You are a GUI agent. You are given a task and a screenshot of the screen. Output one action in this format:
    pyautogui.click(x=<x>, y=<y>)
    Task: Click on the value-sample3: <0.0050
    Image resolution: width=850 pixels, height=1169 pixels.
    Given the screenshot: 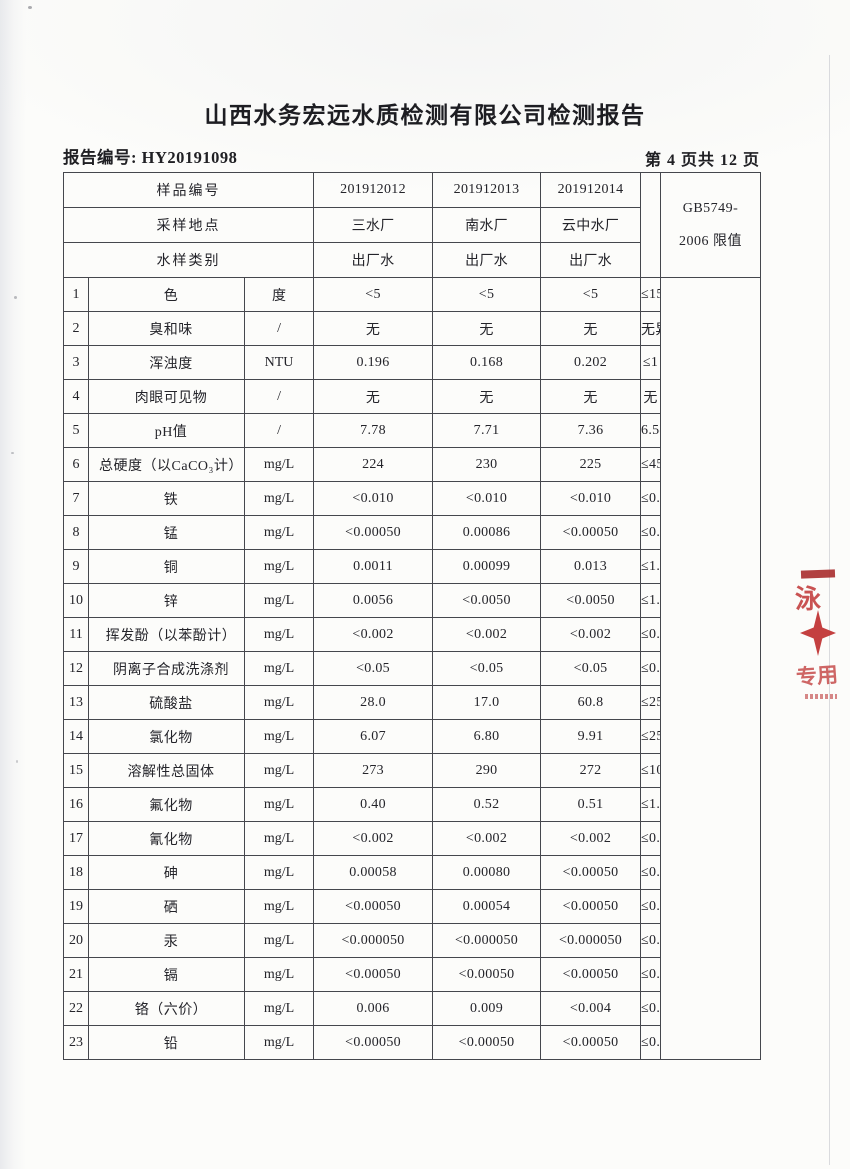 What is the action you would take?
    pyautogui.click(x=591, y=600)
    